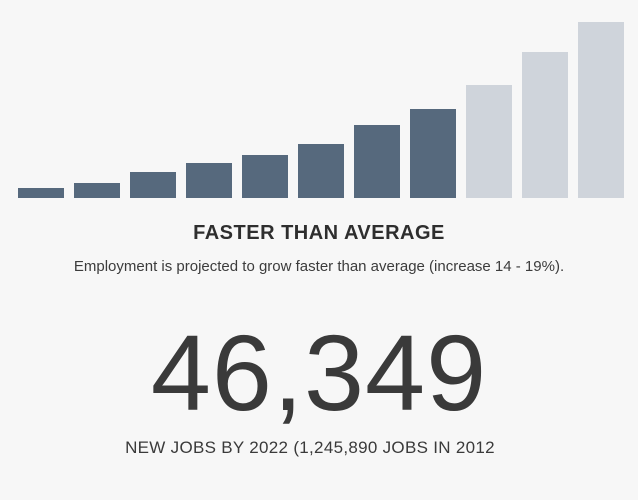 The width and height of the screenshot is (638, 500). I want to click on new-jobs-count: 46,349, so click(319, 372).